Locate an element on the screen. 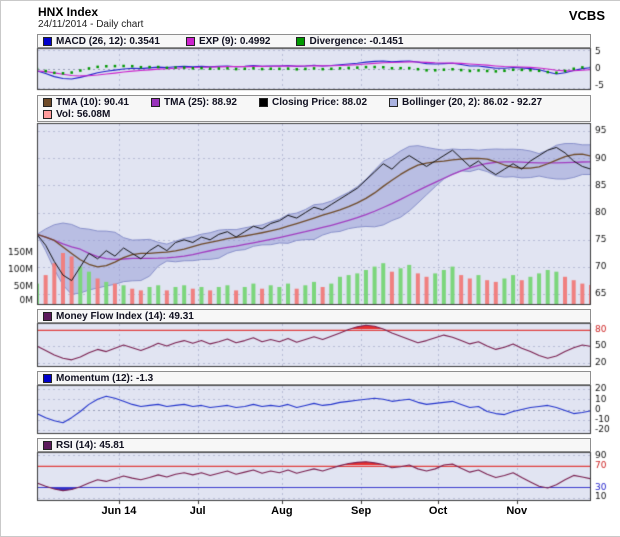 This screenshot has height=537, width=620. legend-item-closing-price: Closing Price: 88.02 is located at coordinates (313, 102).